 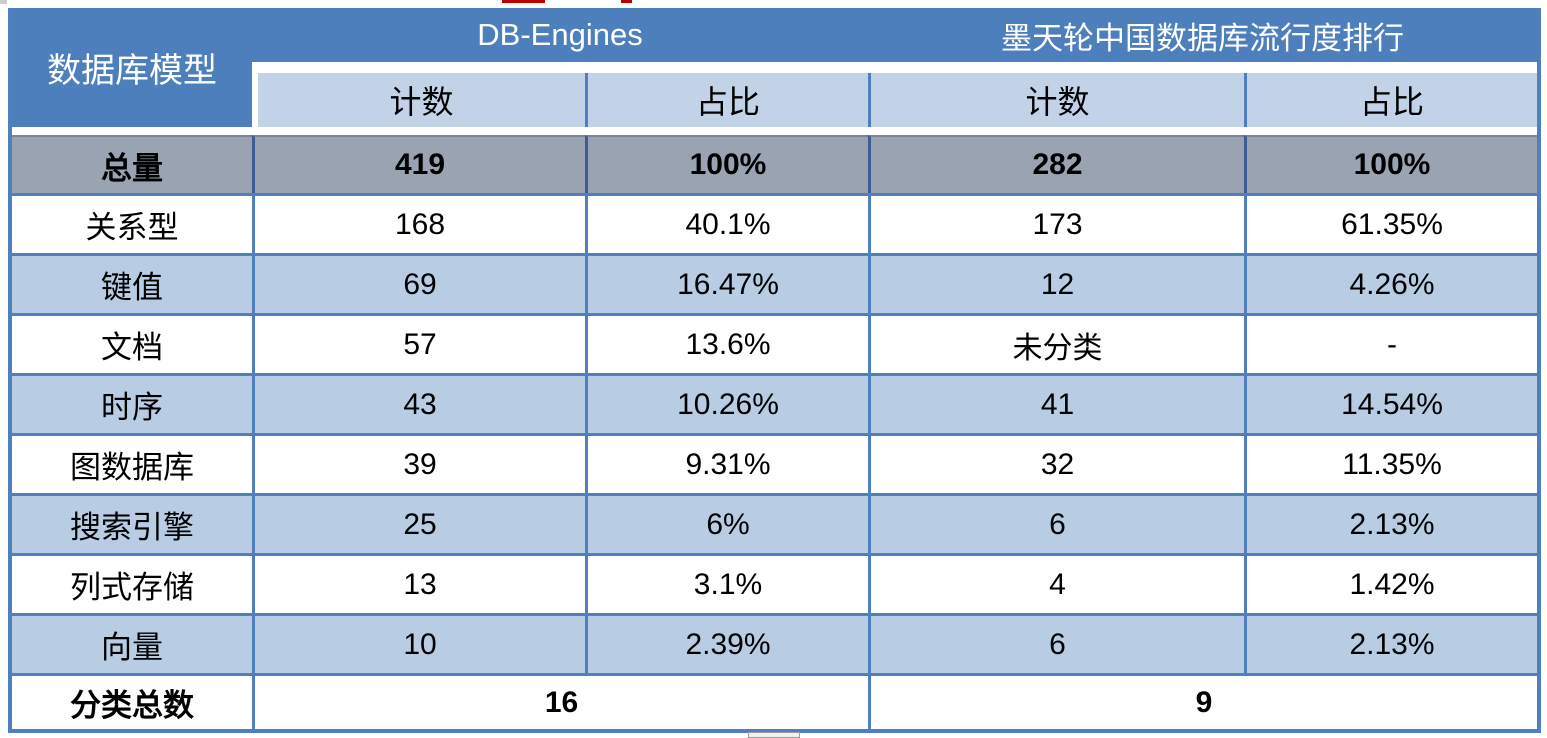 What do you see at coordinates (726, 463) in the screenshot?
I see `db-share-cell: 9.31%` at bounding box center [726, 463].